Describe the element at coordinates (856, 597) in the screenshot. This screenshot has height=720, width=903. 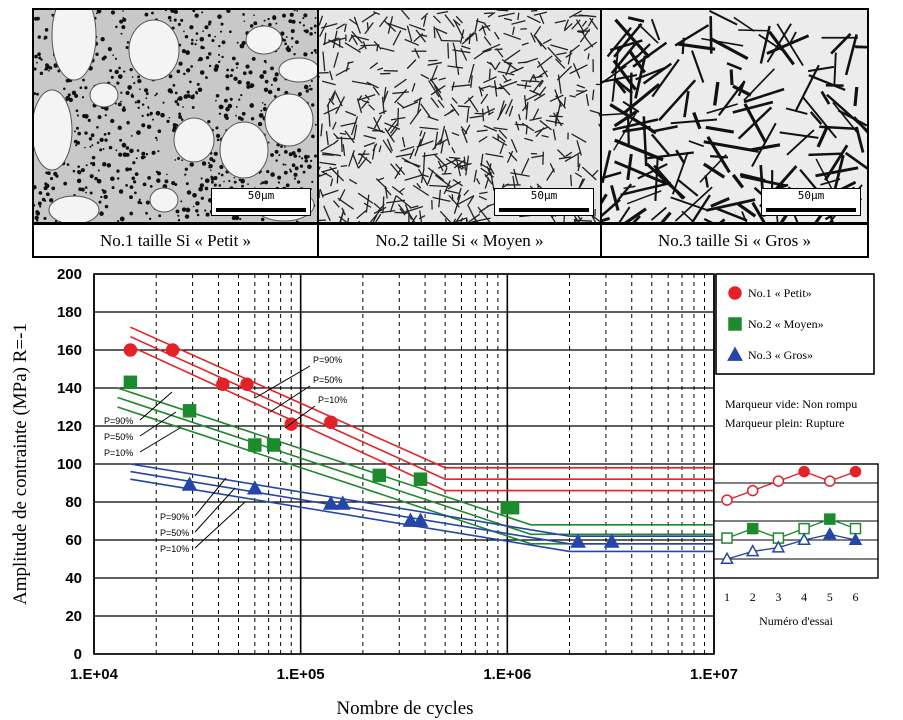
I see `side-x-tick: 6` at that location.